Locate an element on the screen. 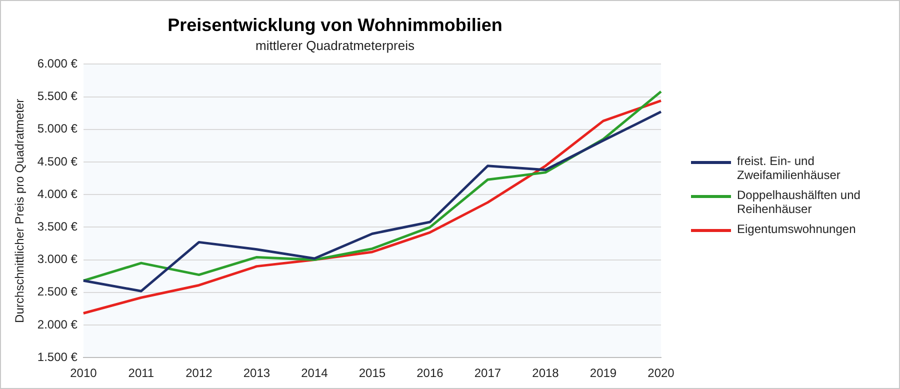  x-tick-label: 2010 is located at coordinates (84, 373).